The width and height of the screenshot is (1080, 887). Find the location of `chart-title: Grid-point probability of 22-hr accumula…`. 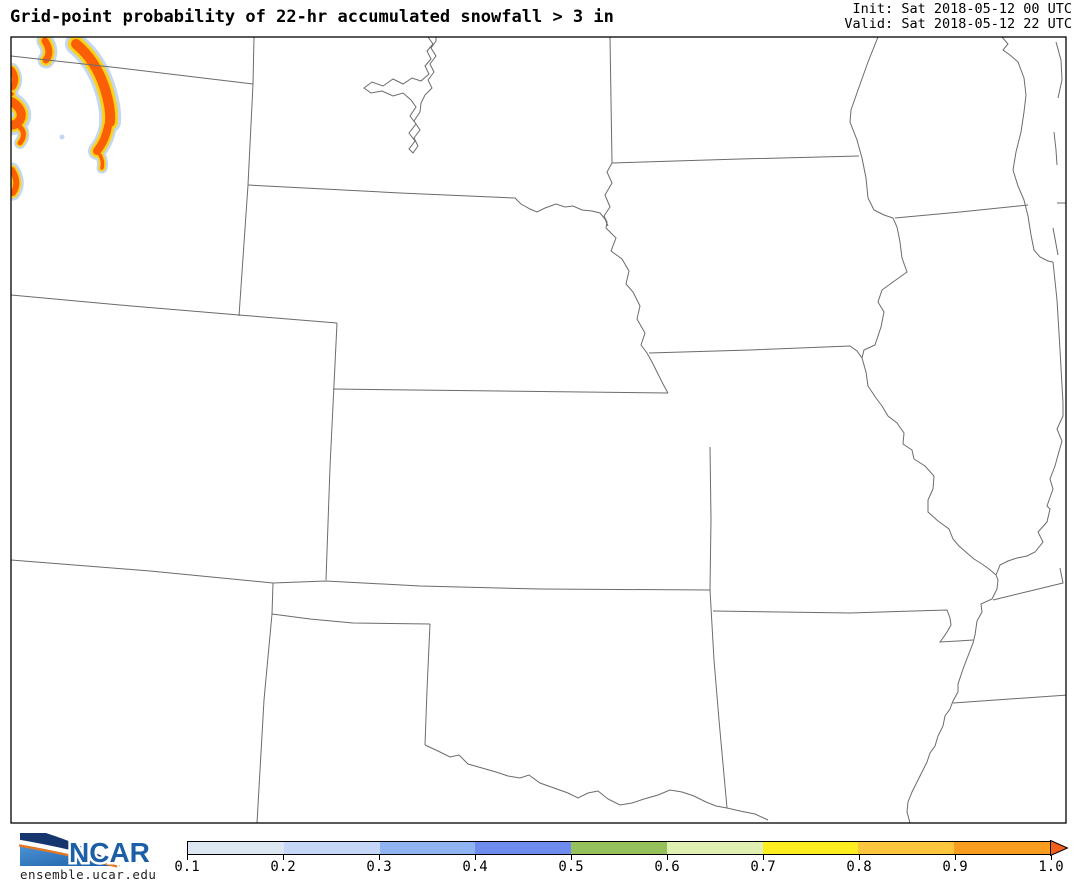

chart-title: Grid-point probability of 22-hr accumula… is located at coordinates (312, 17).